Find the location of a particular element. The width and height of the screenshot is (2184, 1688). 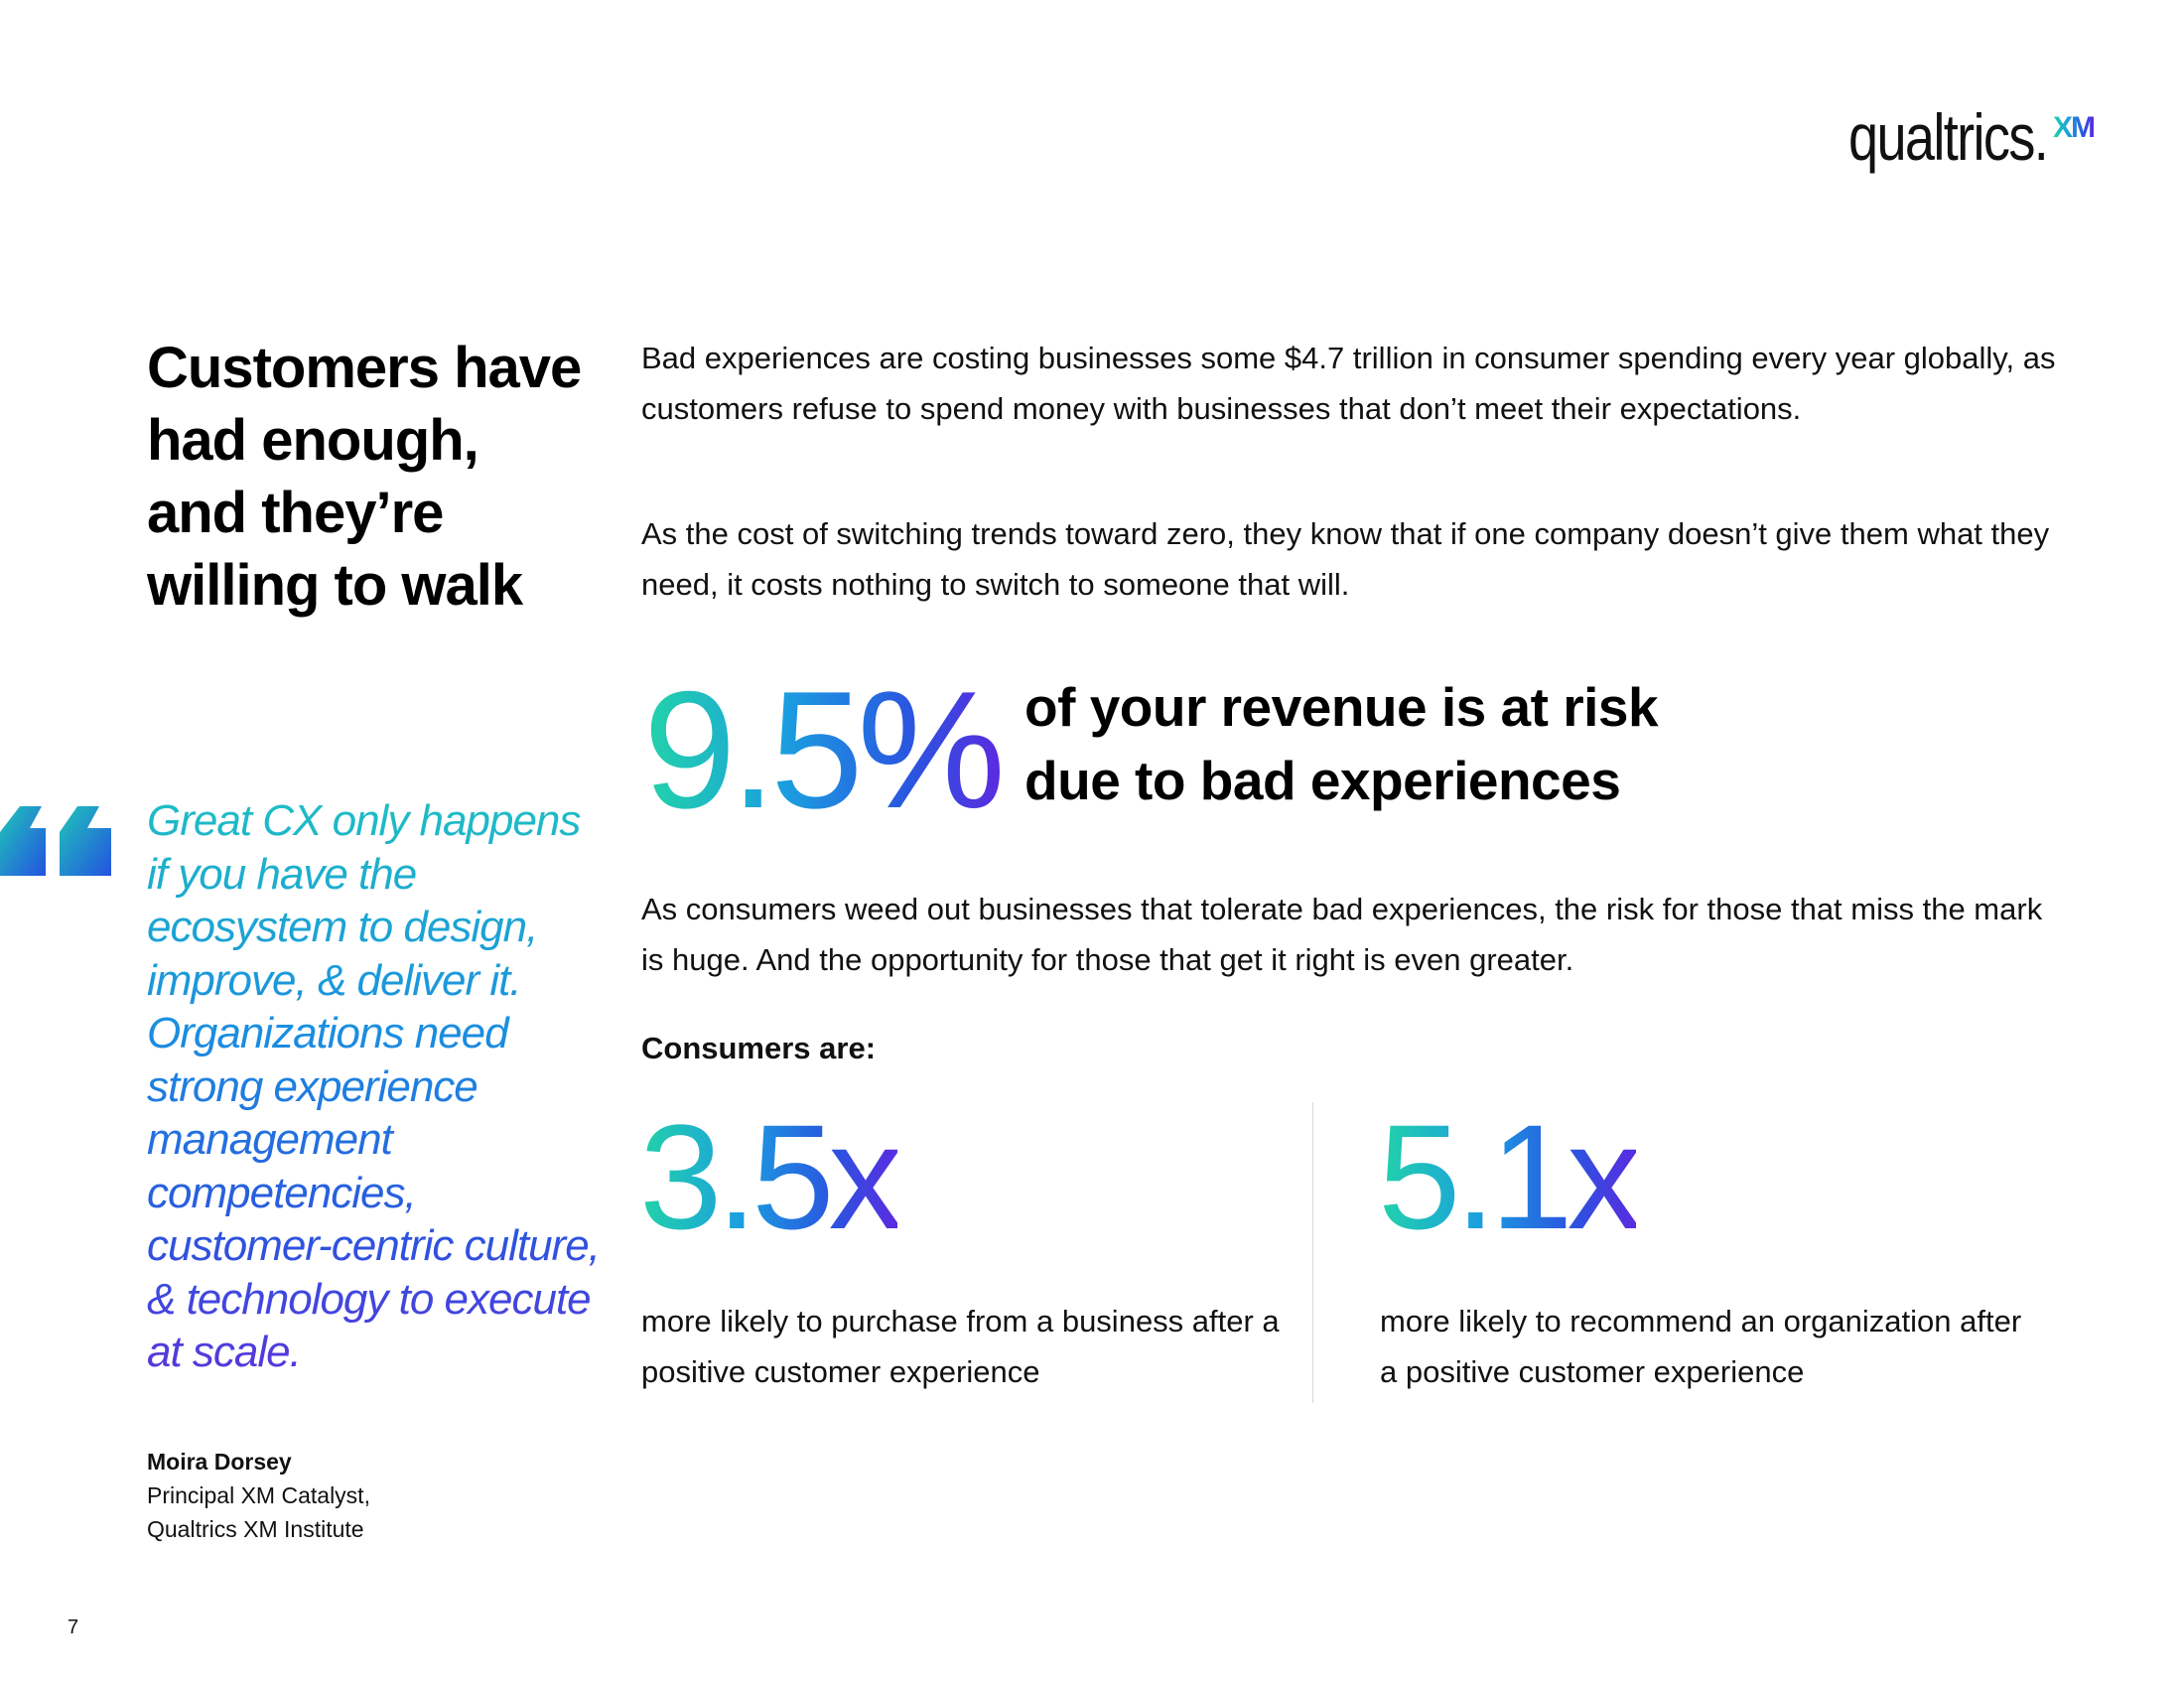

quote-mark-icon is located at coordinates (55, 841).